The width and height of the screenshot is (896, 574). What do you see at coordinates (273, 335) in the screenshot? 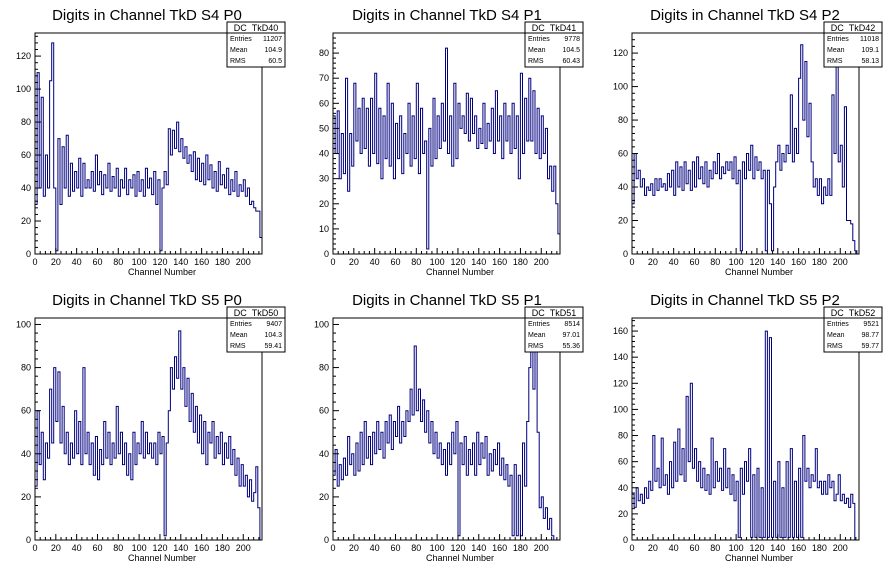
I see `stats-value: 104.3` at bounding box center [273, 335].